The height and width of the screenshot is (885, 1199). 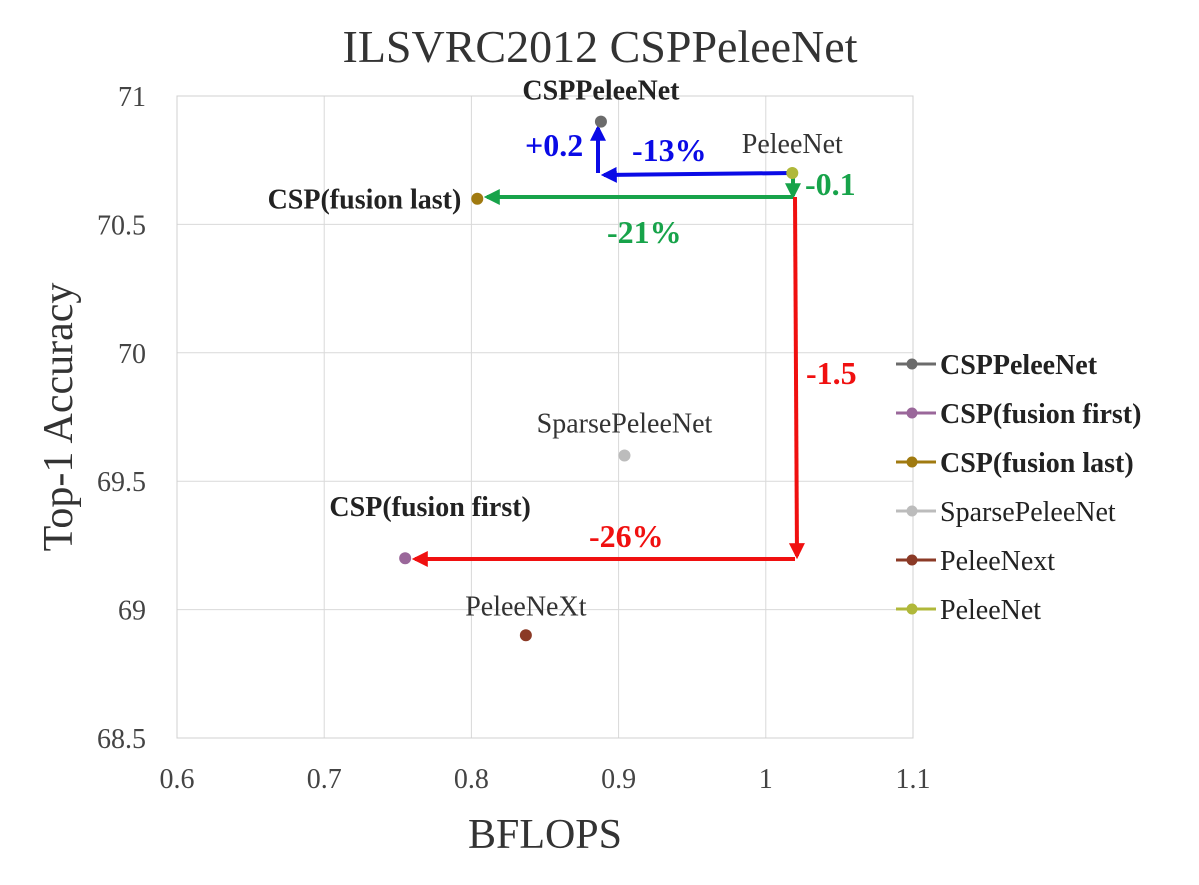 What do you see at coordinates (669, 150) in the screenshot?
I see `annotation-minus-13pct: -13%` at bounding box center [669, 150].